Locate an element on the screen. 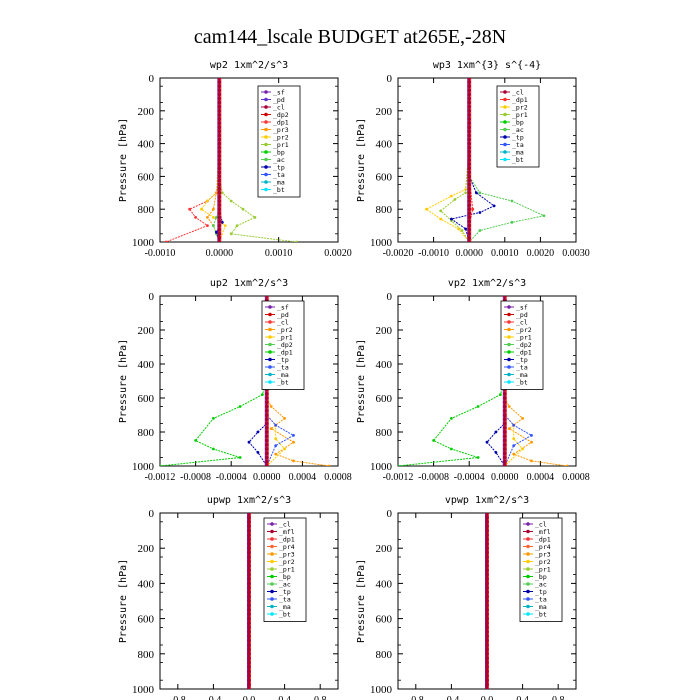  y-tick-label: 1000 is located at coordinates (381, 690).